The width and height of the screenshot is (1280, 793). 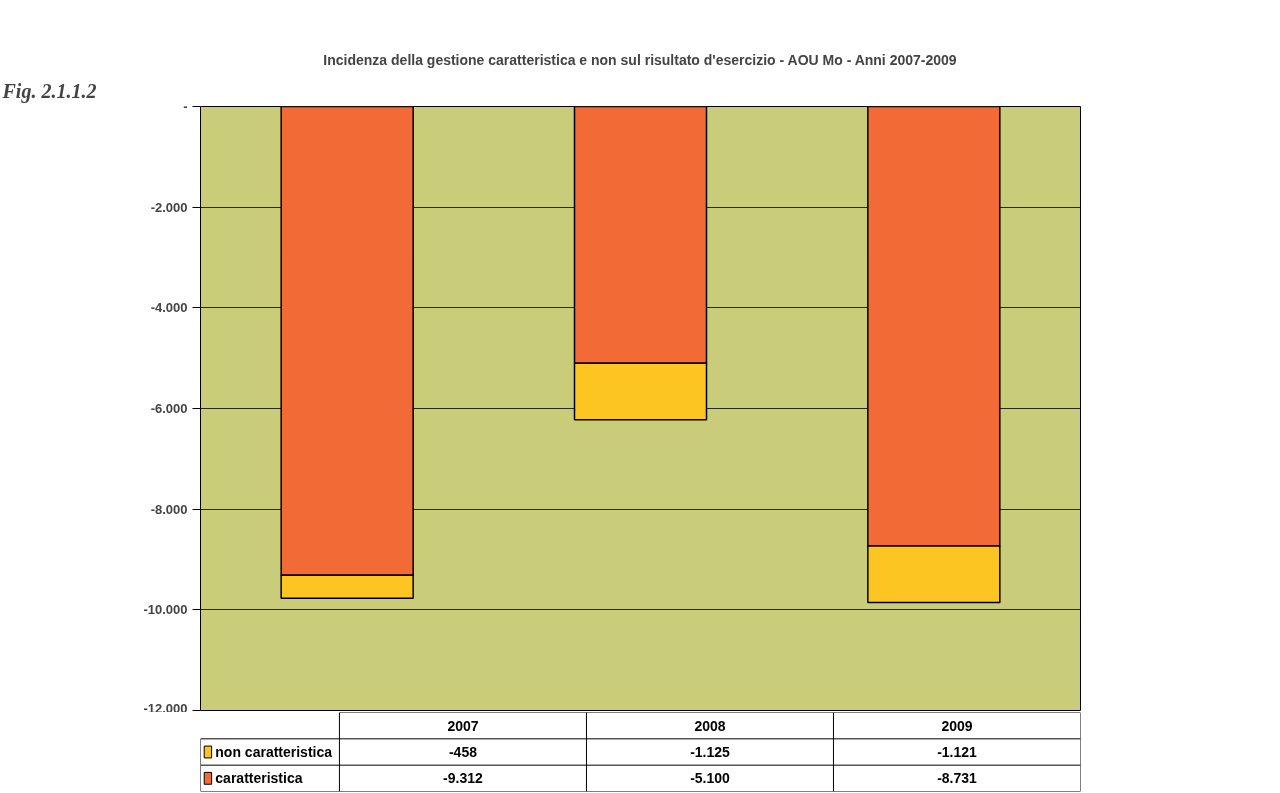 I want to click on chart-title: Incidenza della gestione caratteristica e non sul risultato d'esercizio - AOU Mo - Anni 2007-2009, so click(x=640, y=59).